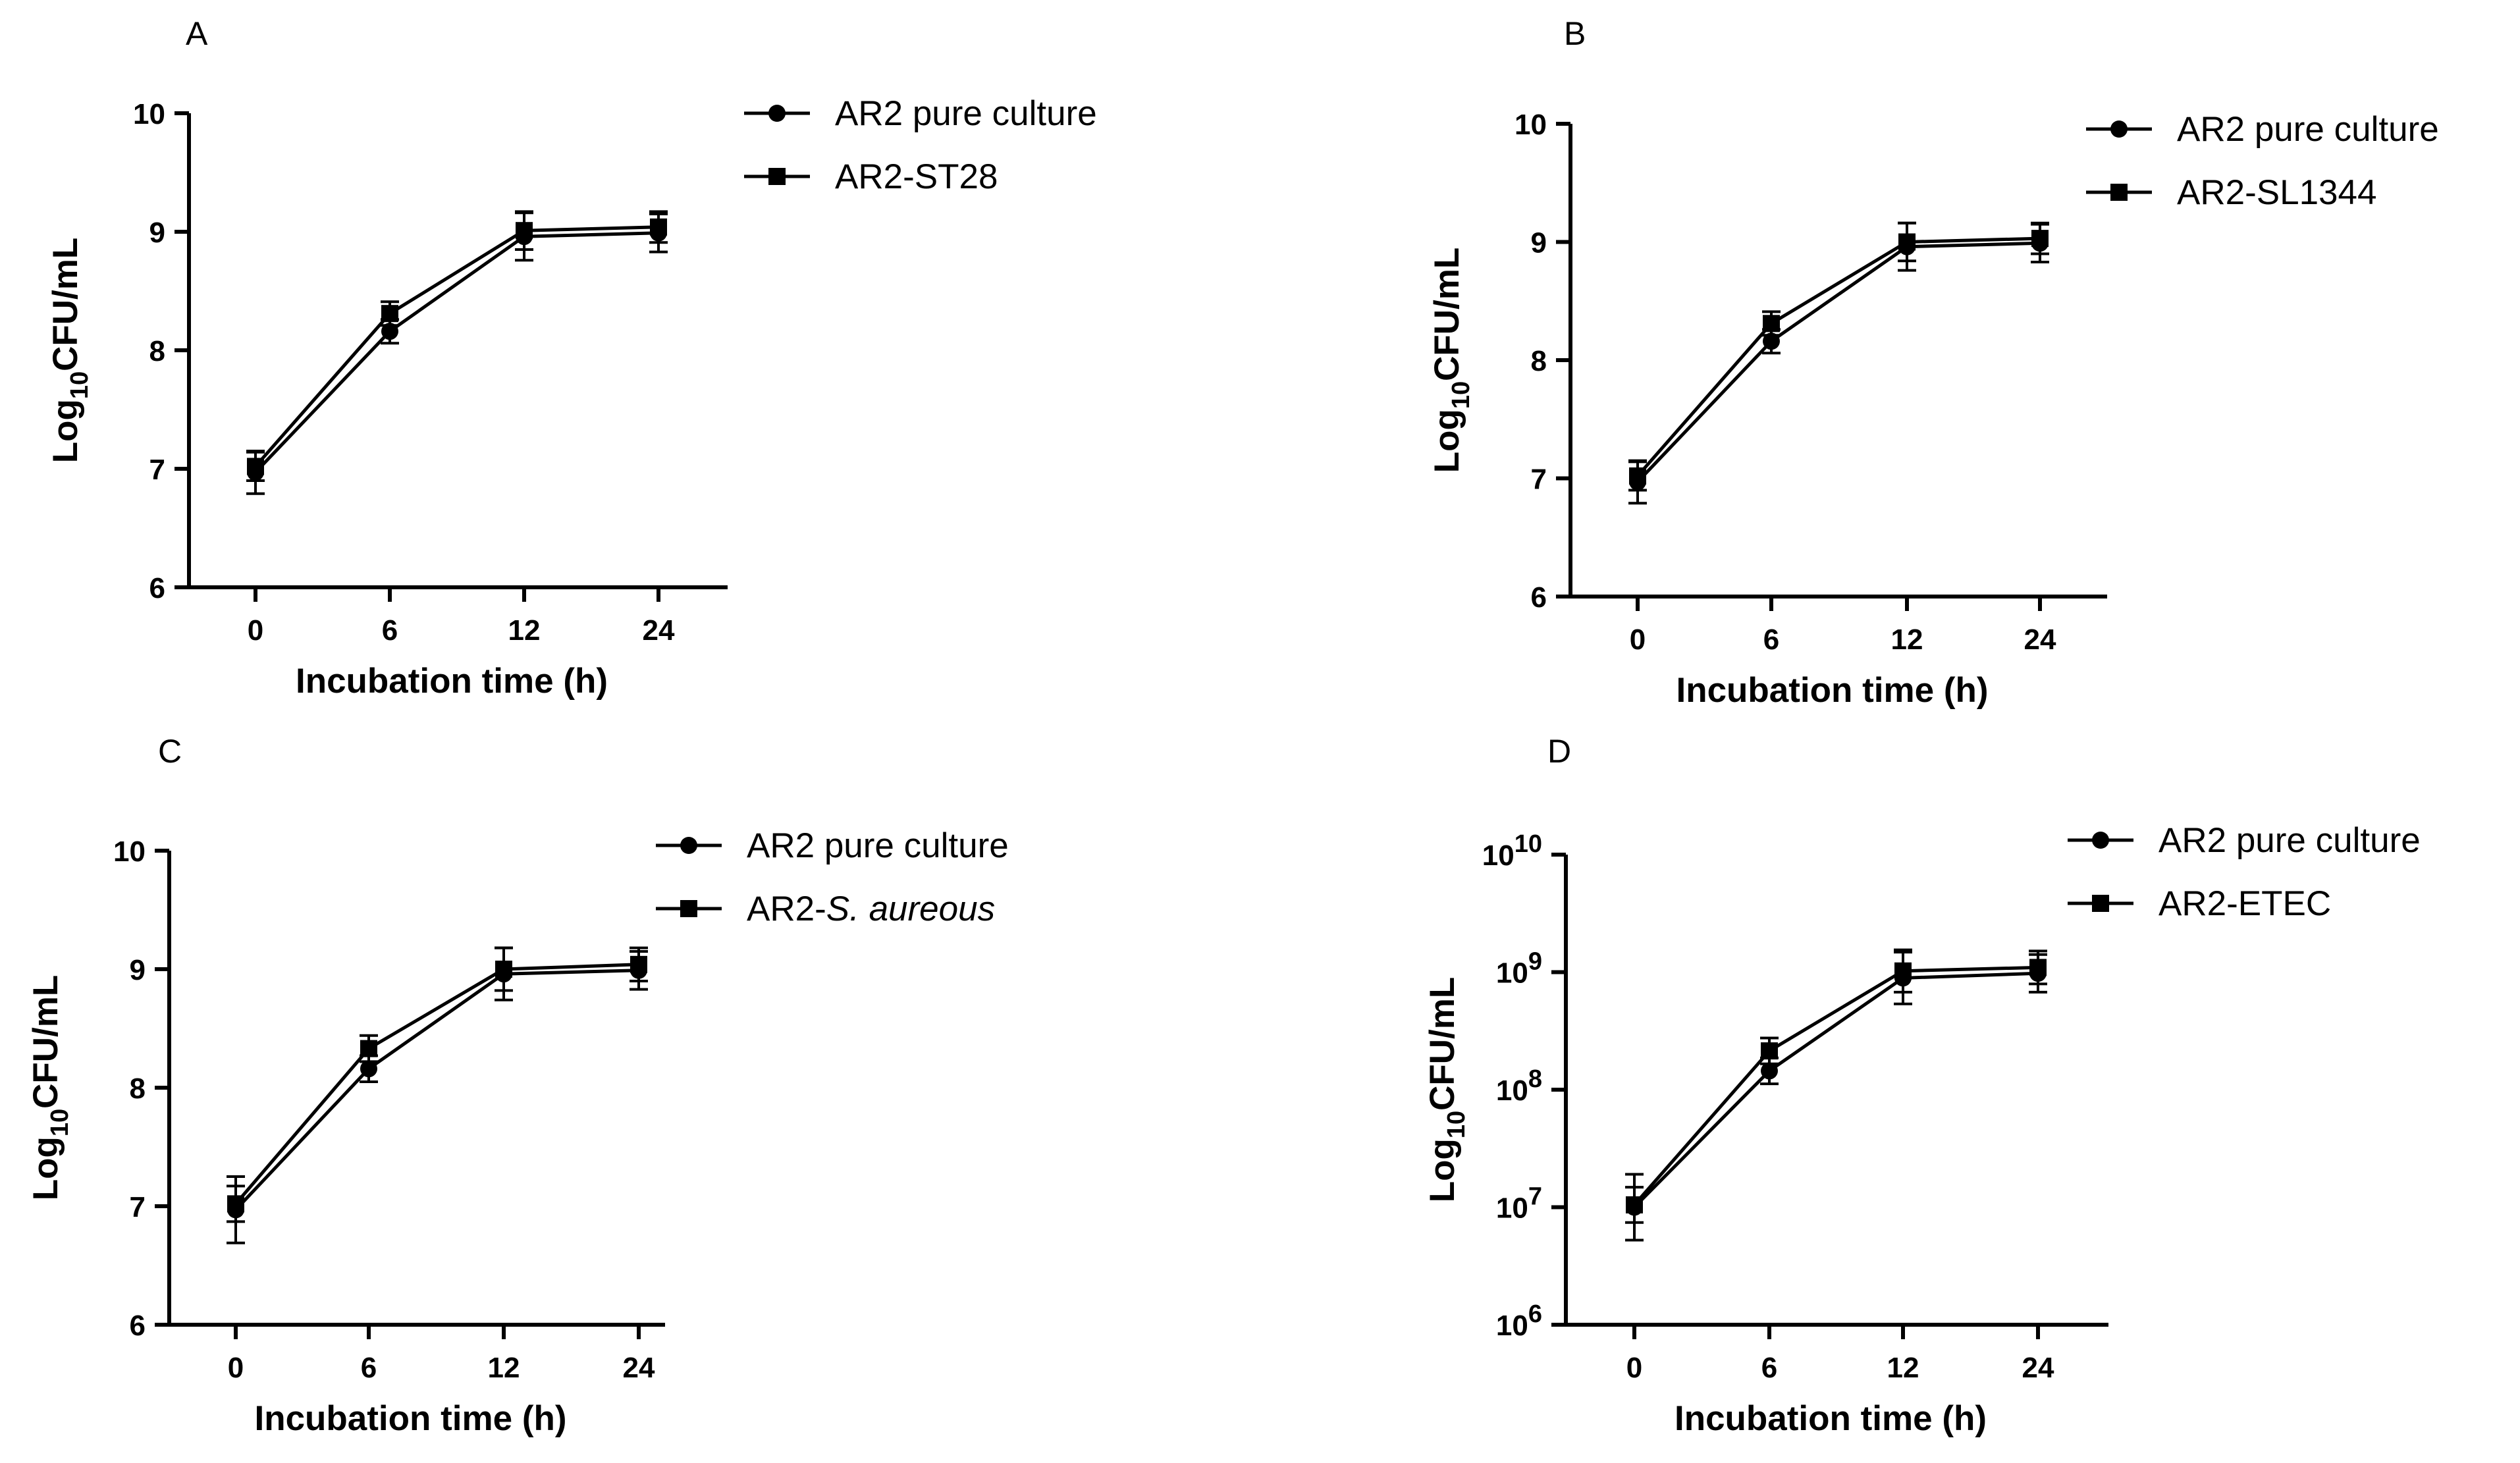 This screenshot has width=2520, height=1463. What do you see at coordinates (1519, 969) in the screenshot?
I see `y-tick-label: 10⁹` at bounding box center [1519, 969].